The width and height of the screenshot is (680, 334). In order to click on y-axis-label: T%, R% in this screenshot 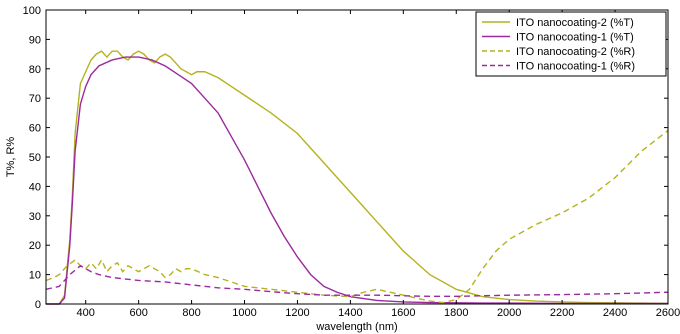, I will do `click(11, 157)`.